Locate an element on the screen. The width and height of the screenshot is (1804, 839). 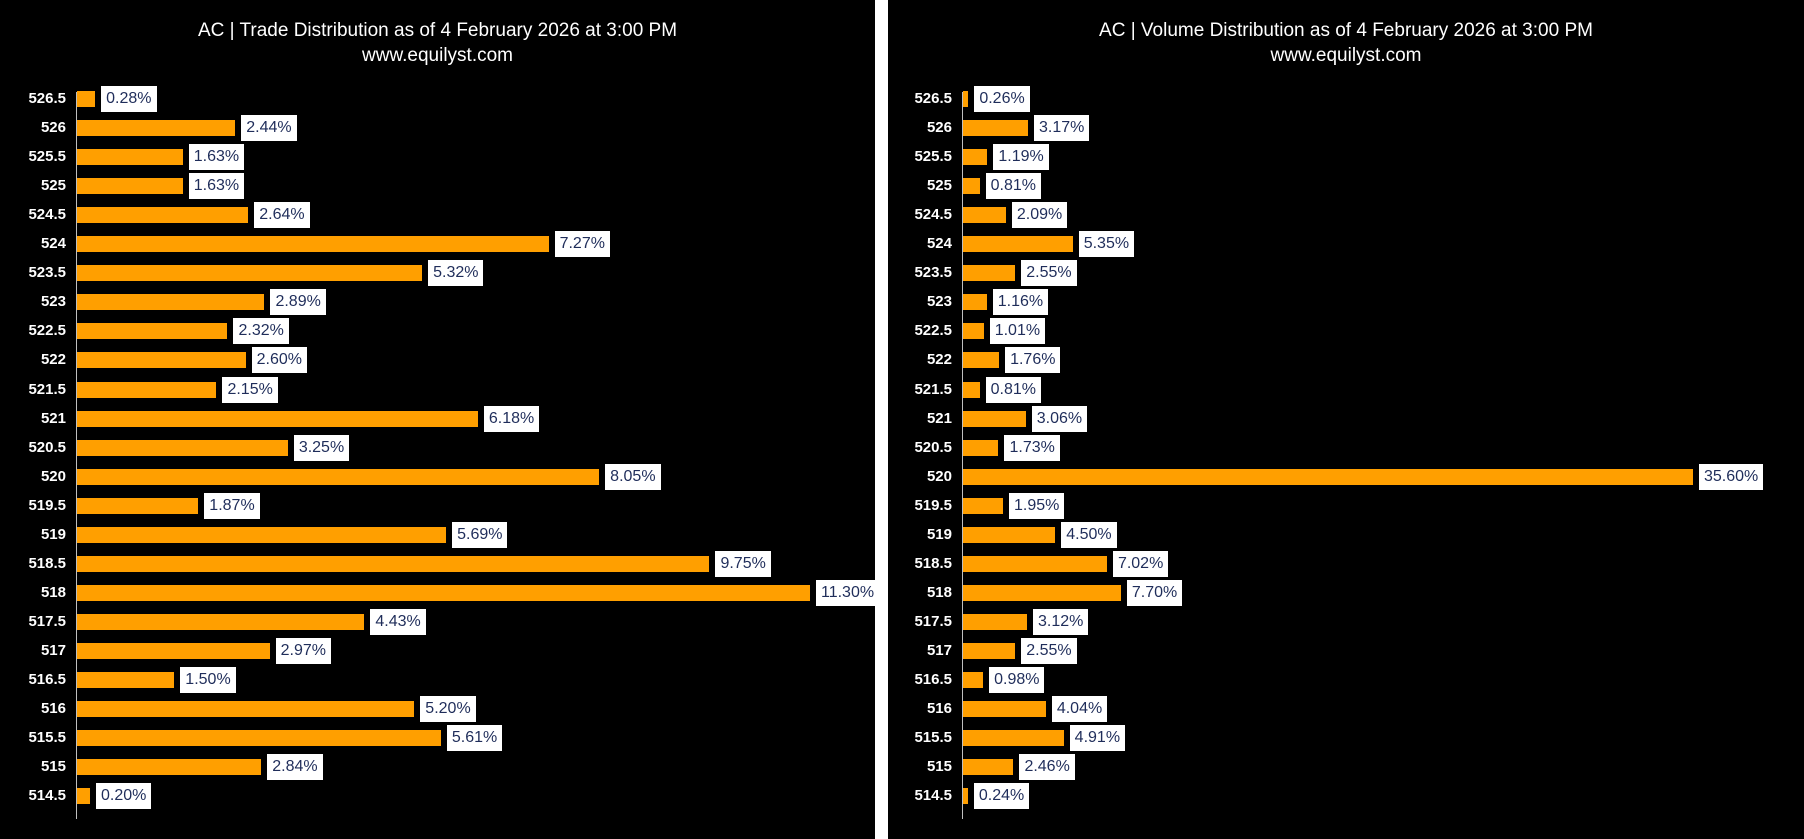
y-tick-label: 526 is located at coordinates (53, 128).